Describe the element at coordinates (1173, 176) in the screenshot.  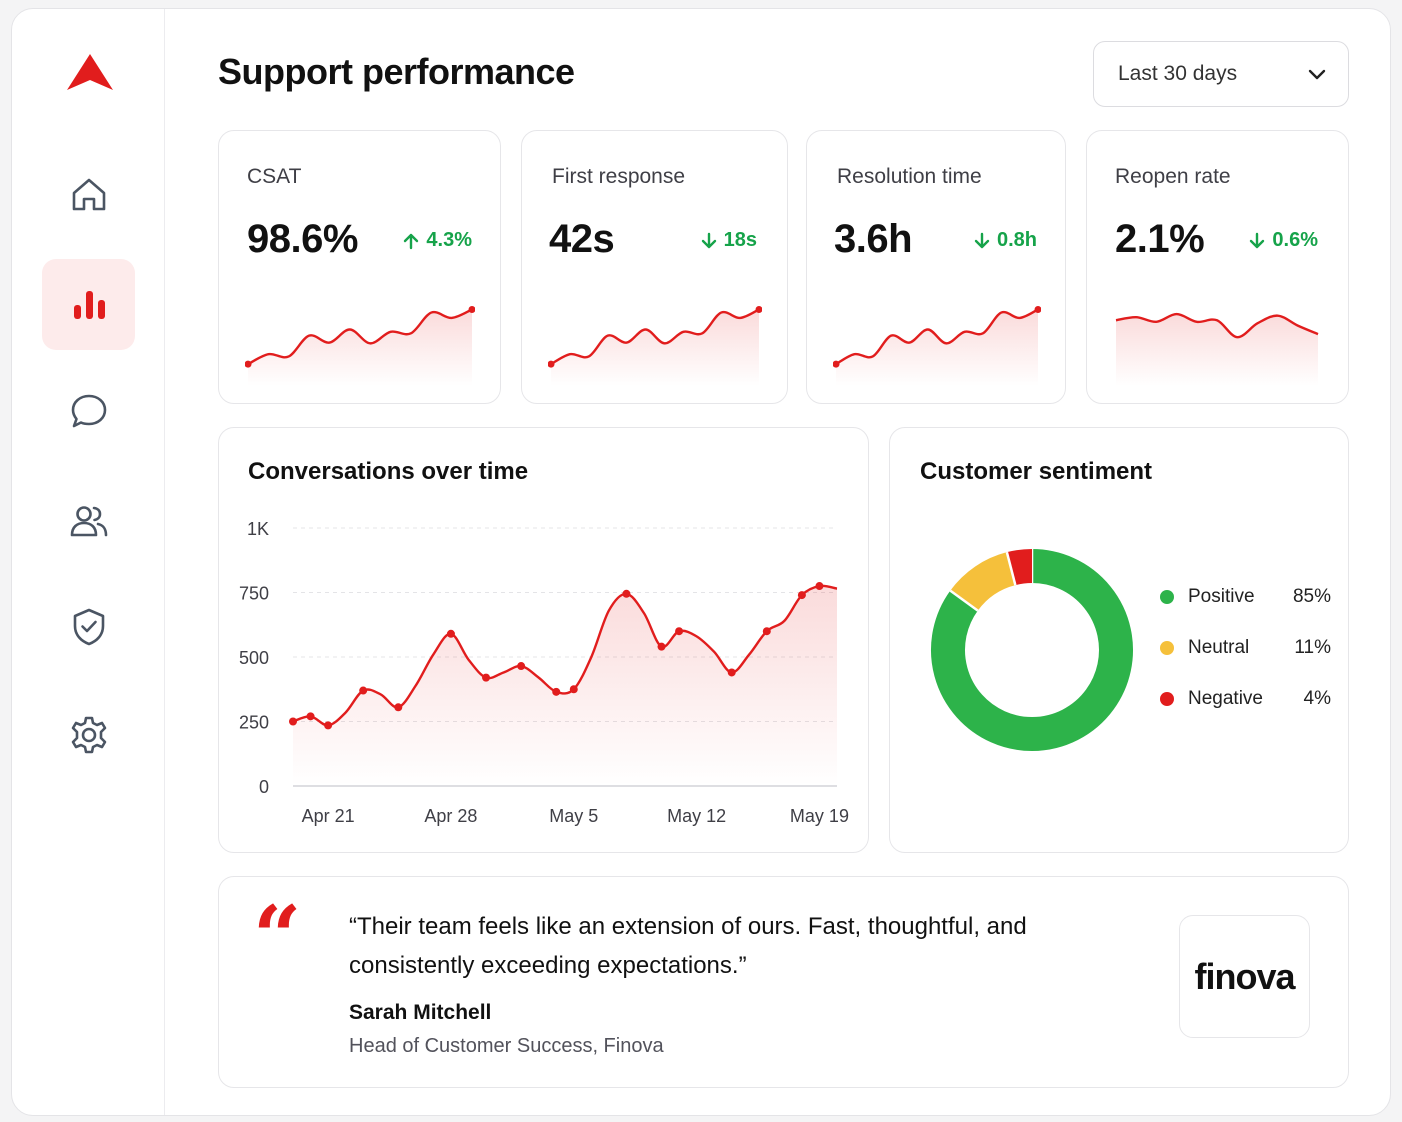
I see `kpi-label: Reopen rate` at that location.